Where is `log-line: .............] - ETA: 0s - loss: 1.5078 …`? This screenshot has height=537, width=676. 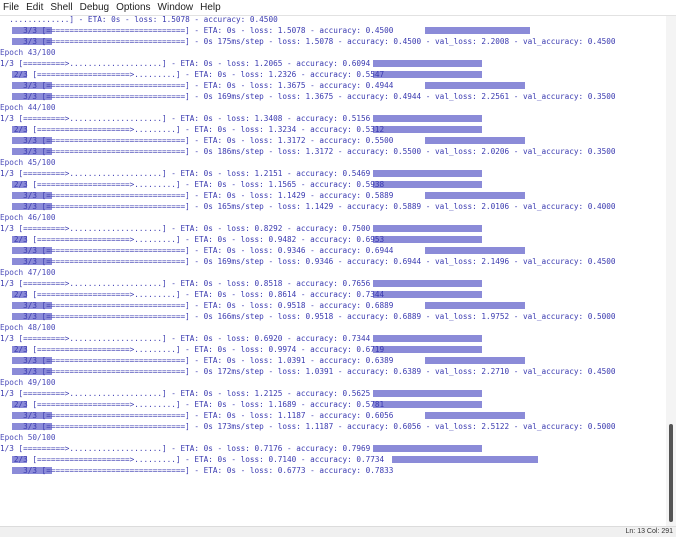
log-line: .............] - ETA: 0s - loss: 1.5078 … is located at coordinates (333, 20).